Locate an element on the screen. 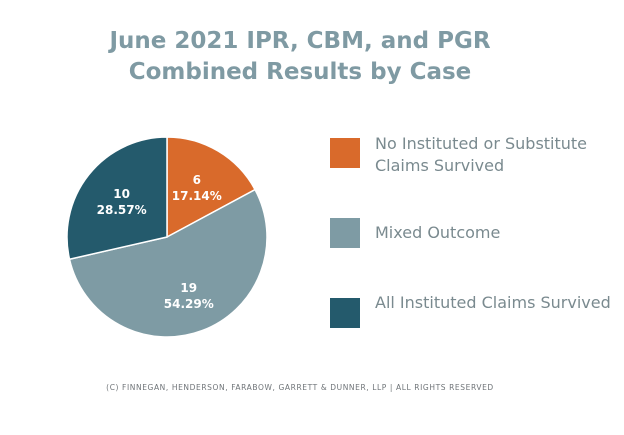  pie-slice-no-claims-survived is located at coordinates (211, 187).